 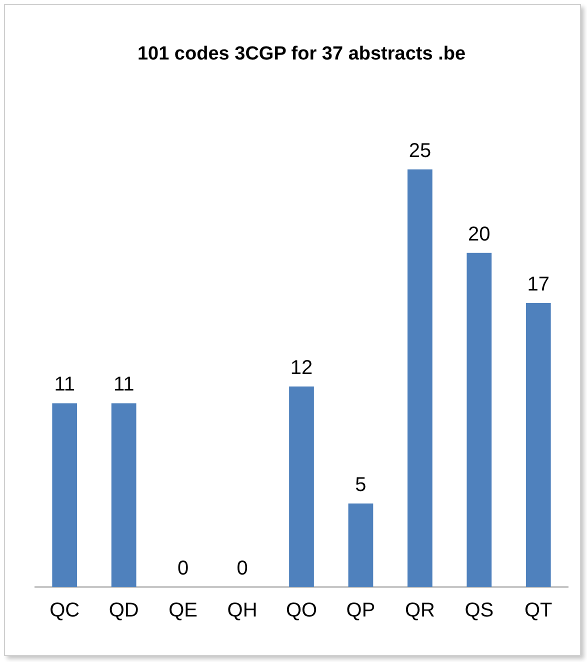 I want to click on chart-title: 101 codes 3CGP for 37 abstracts .be, so click(x=301, y=54).